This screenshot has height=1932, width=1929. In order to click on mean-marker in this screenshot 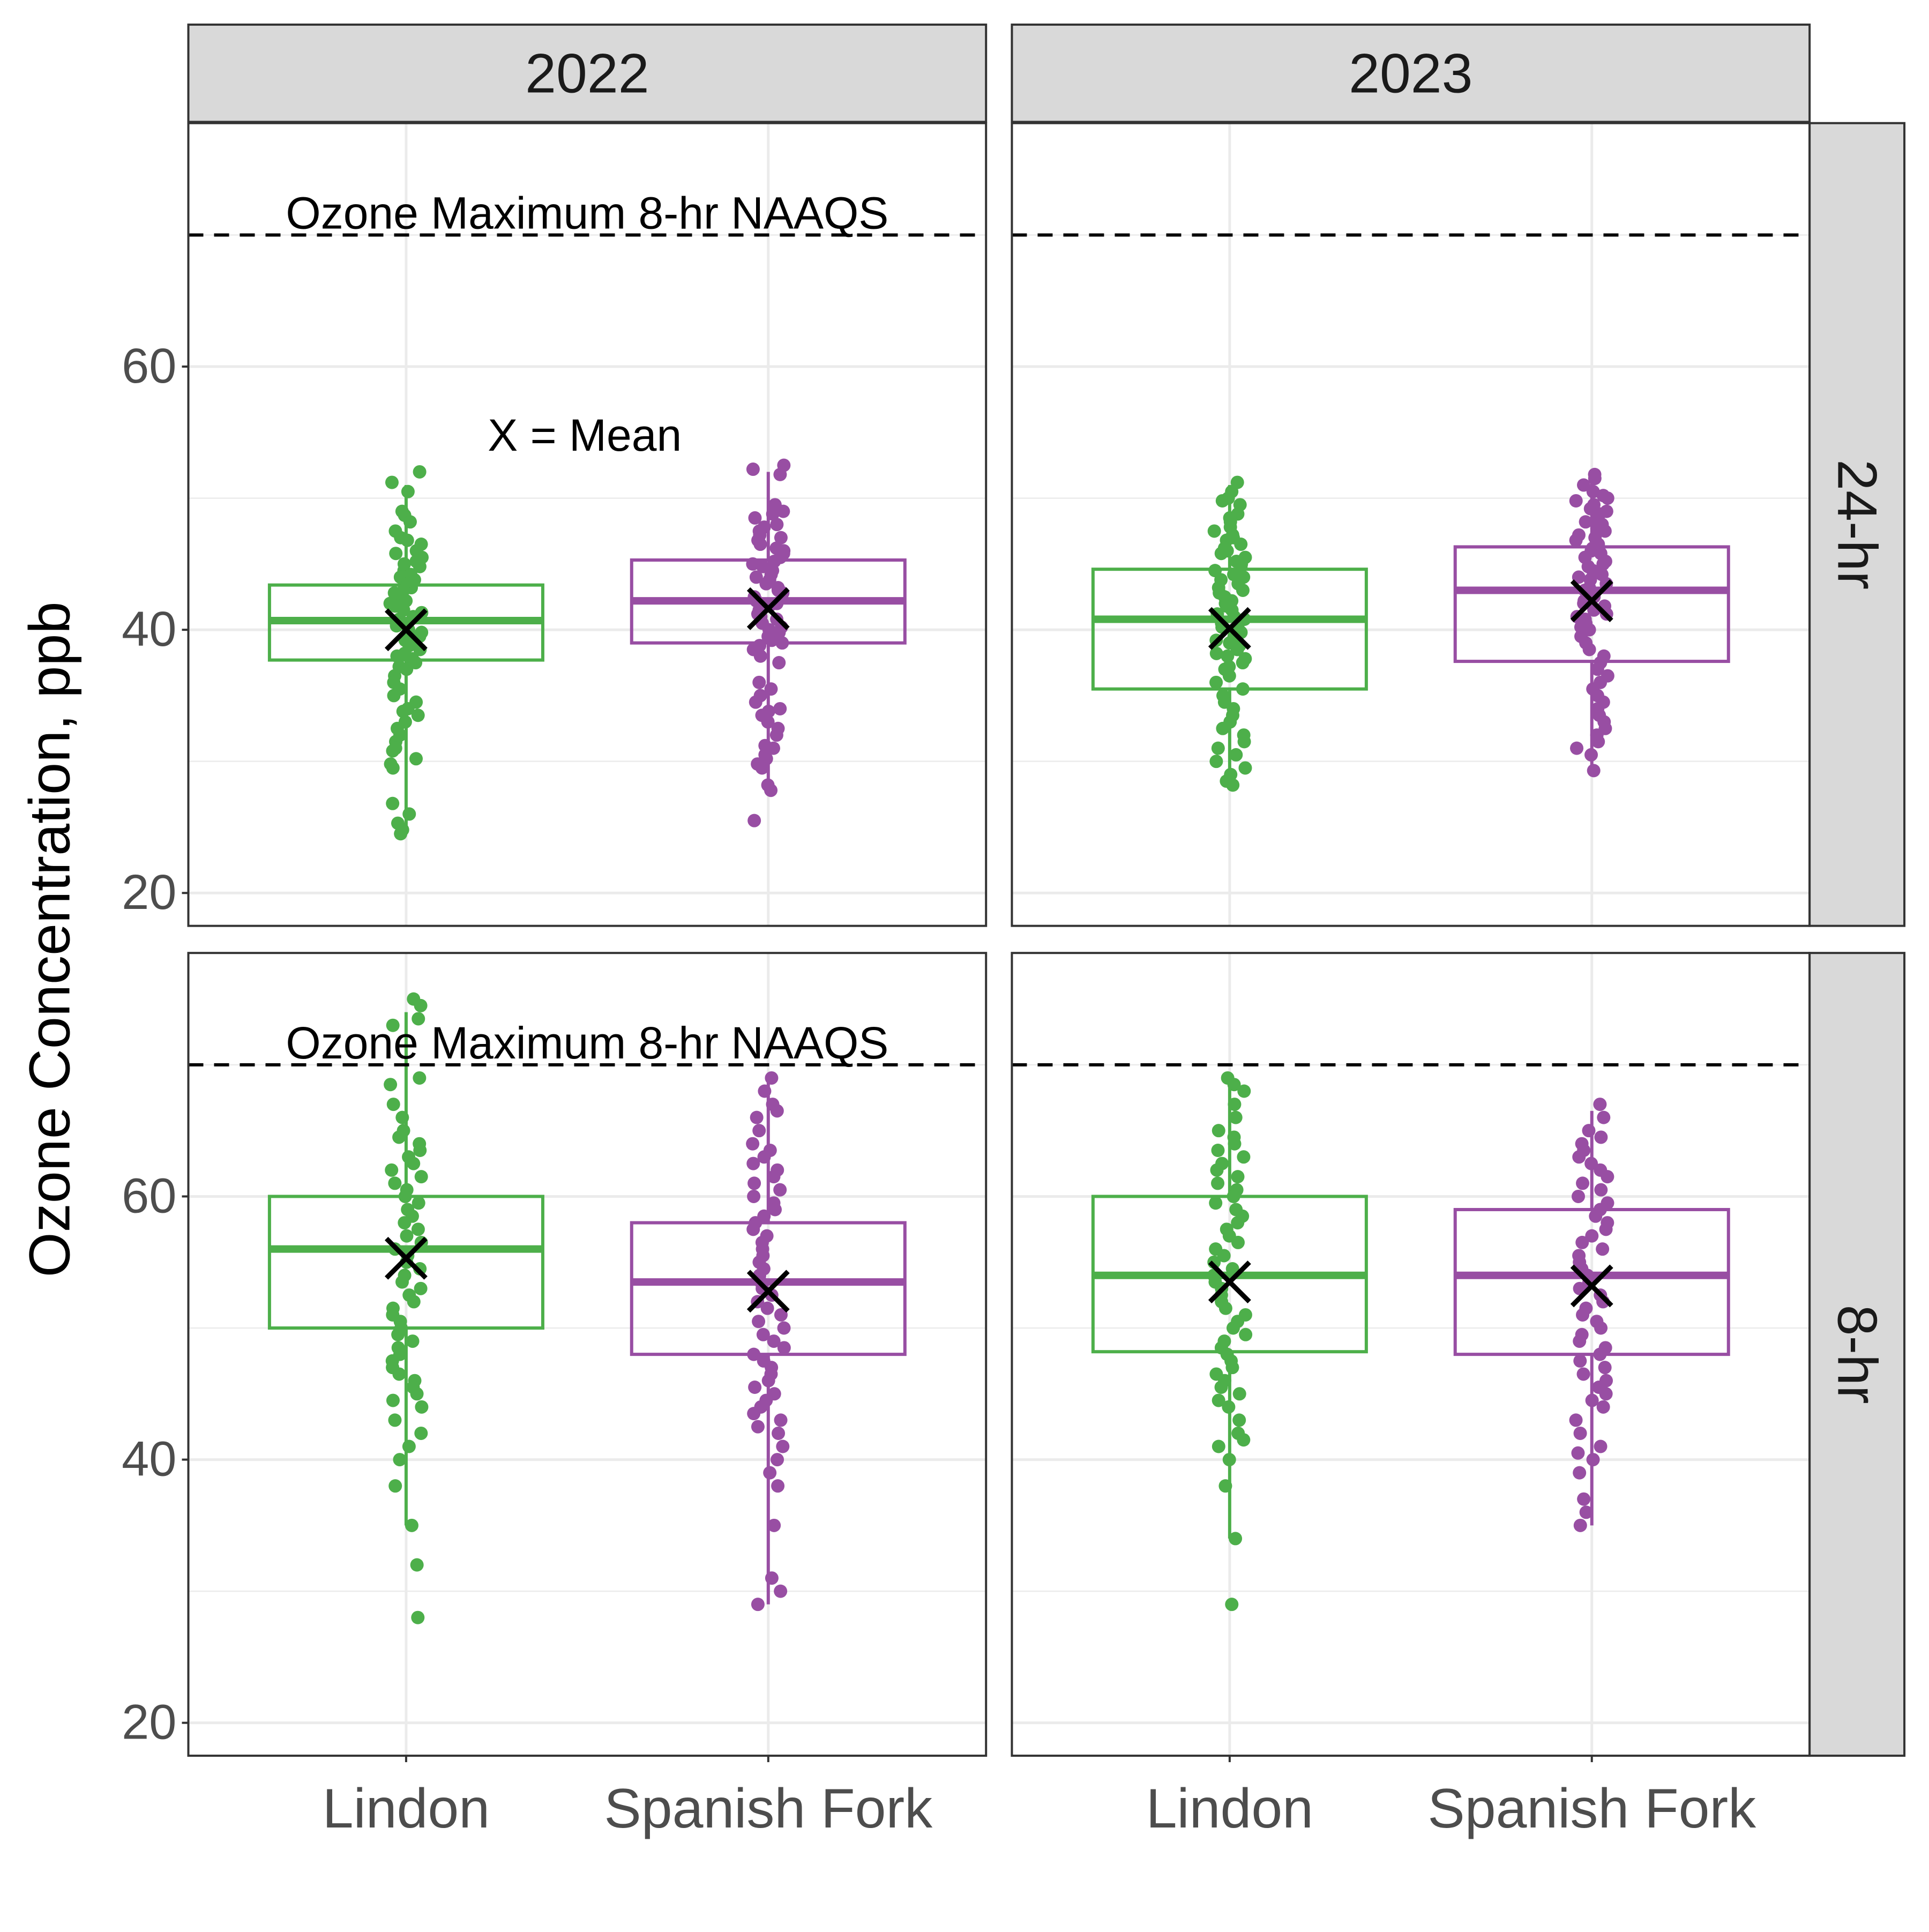, I will do `click(1229, 628)`.